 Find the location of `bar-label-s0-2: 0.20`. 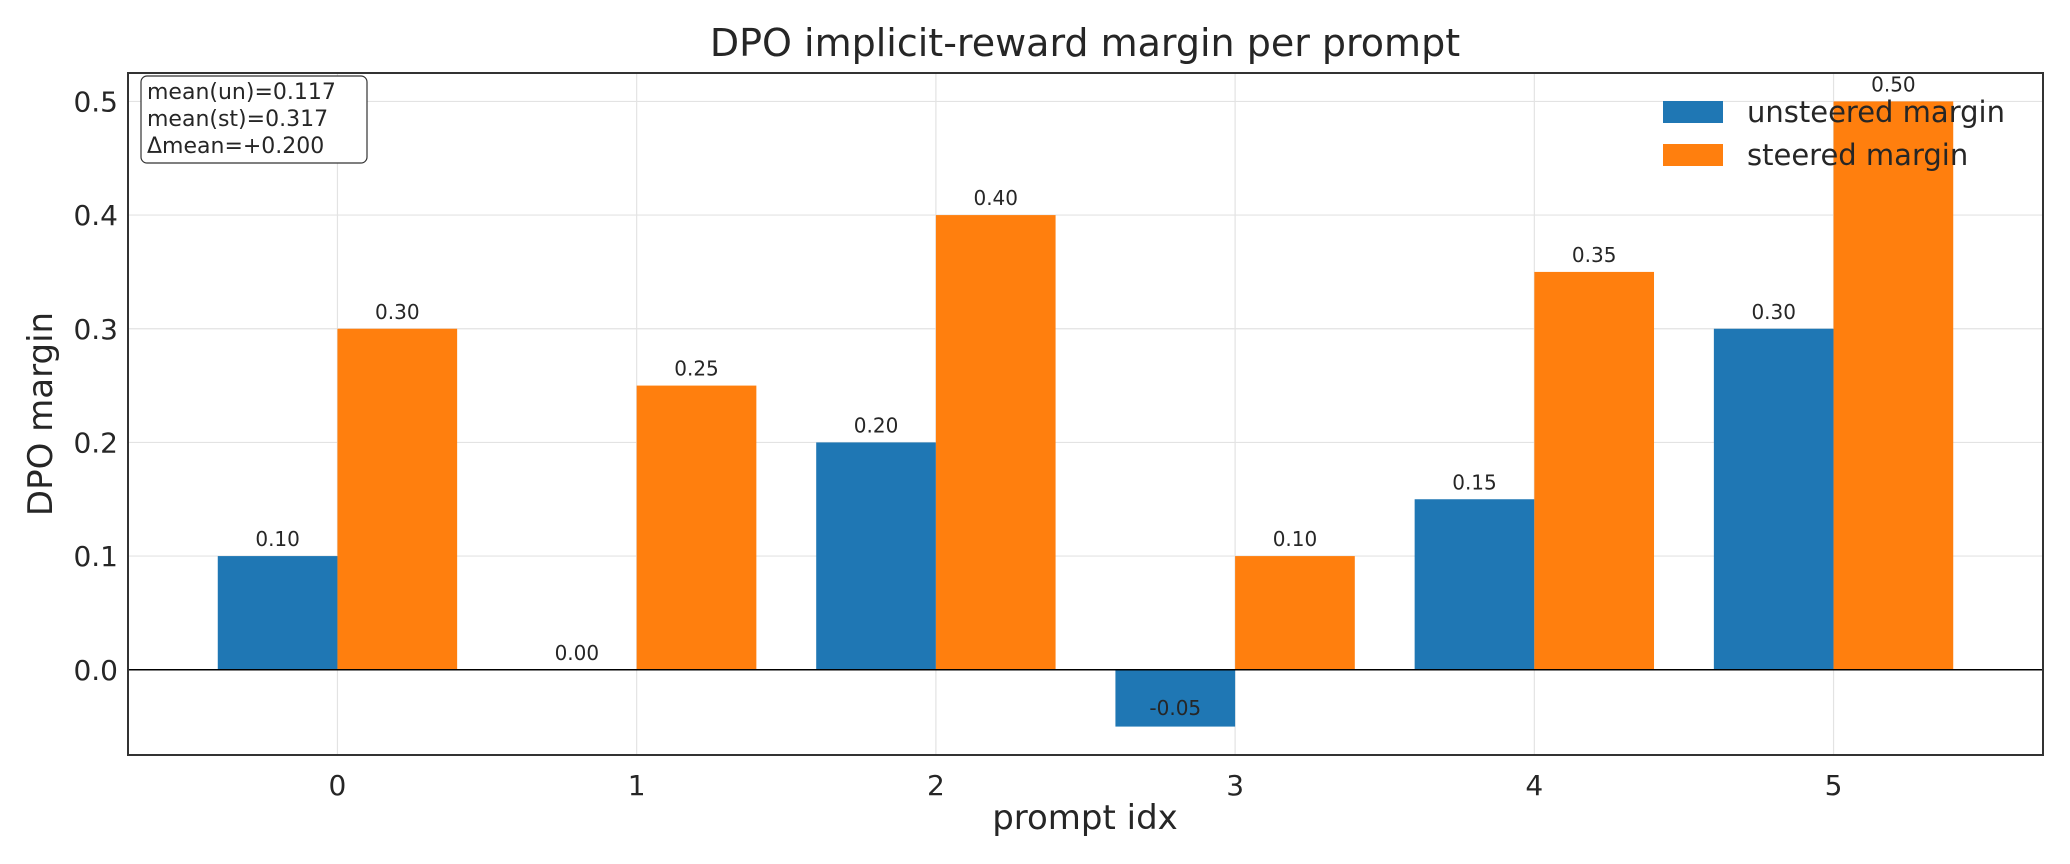

bar-label-s0-2: 0.20 is located at coordinates (876, 425).